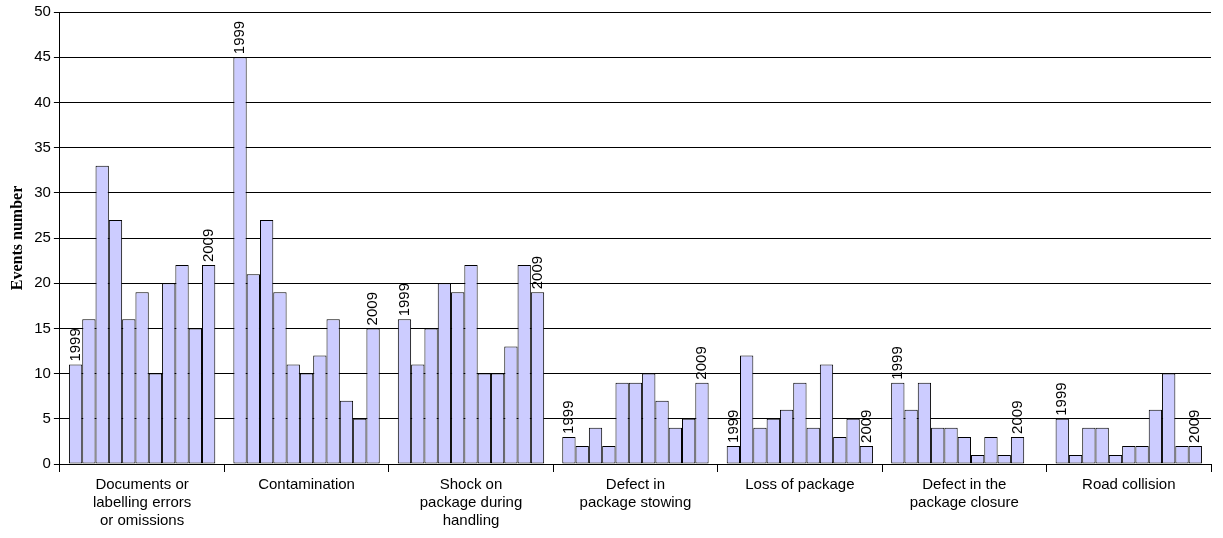 The width and height of the screenshot is (1223, 538). Describe the element at coordinates (16, 238) in the screenshot. I see `y-axis-title: Events number` at that location.